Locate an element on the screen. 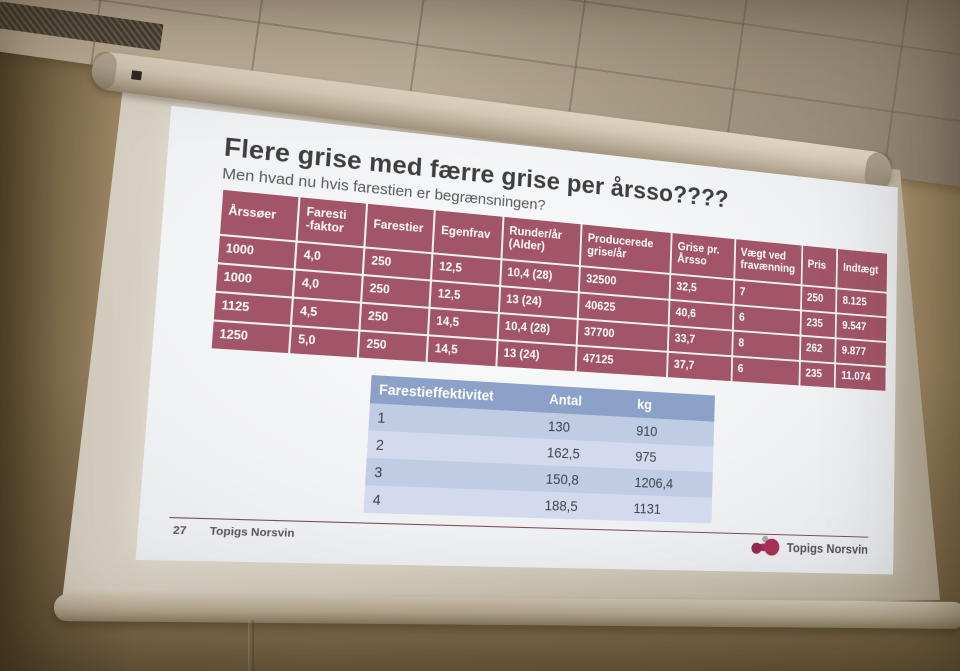  table-cell: 6 is located at coordinates (765, 371).